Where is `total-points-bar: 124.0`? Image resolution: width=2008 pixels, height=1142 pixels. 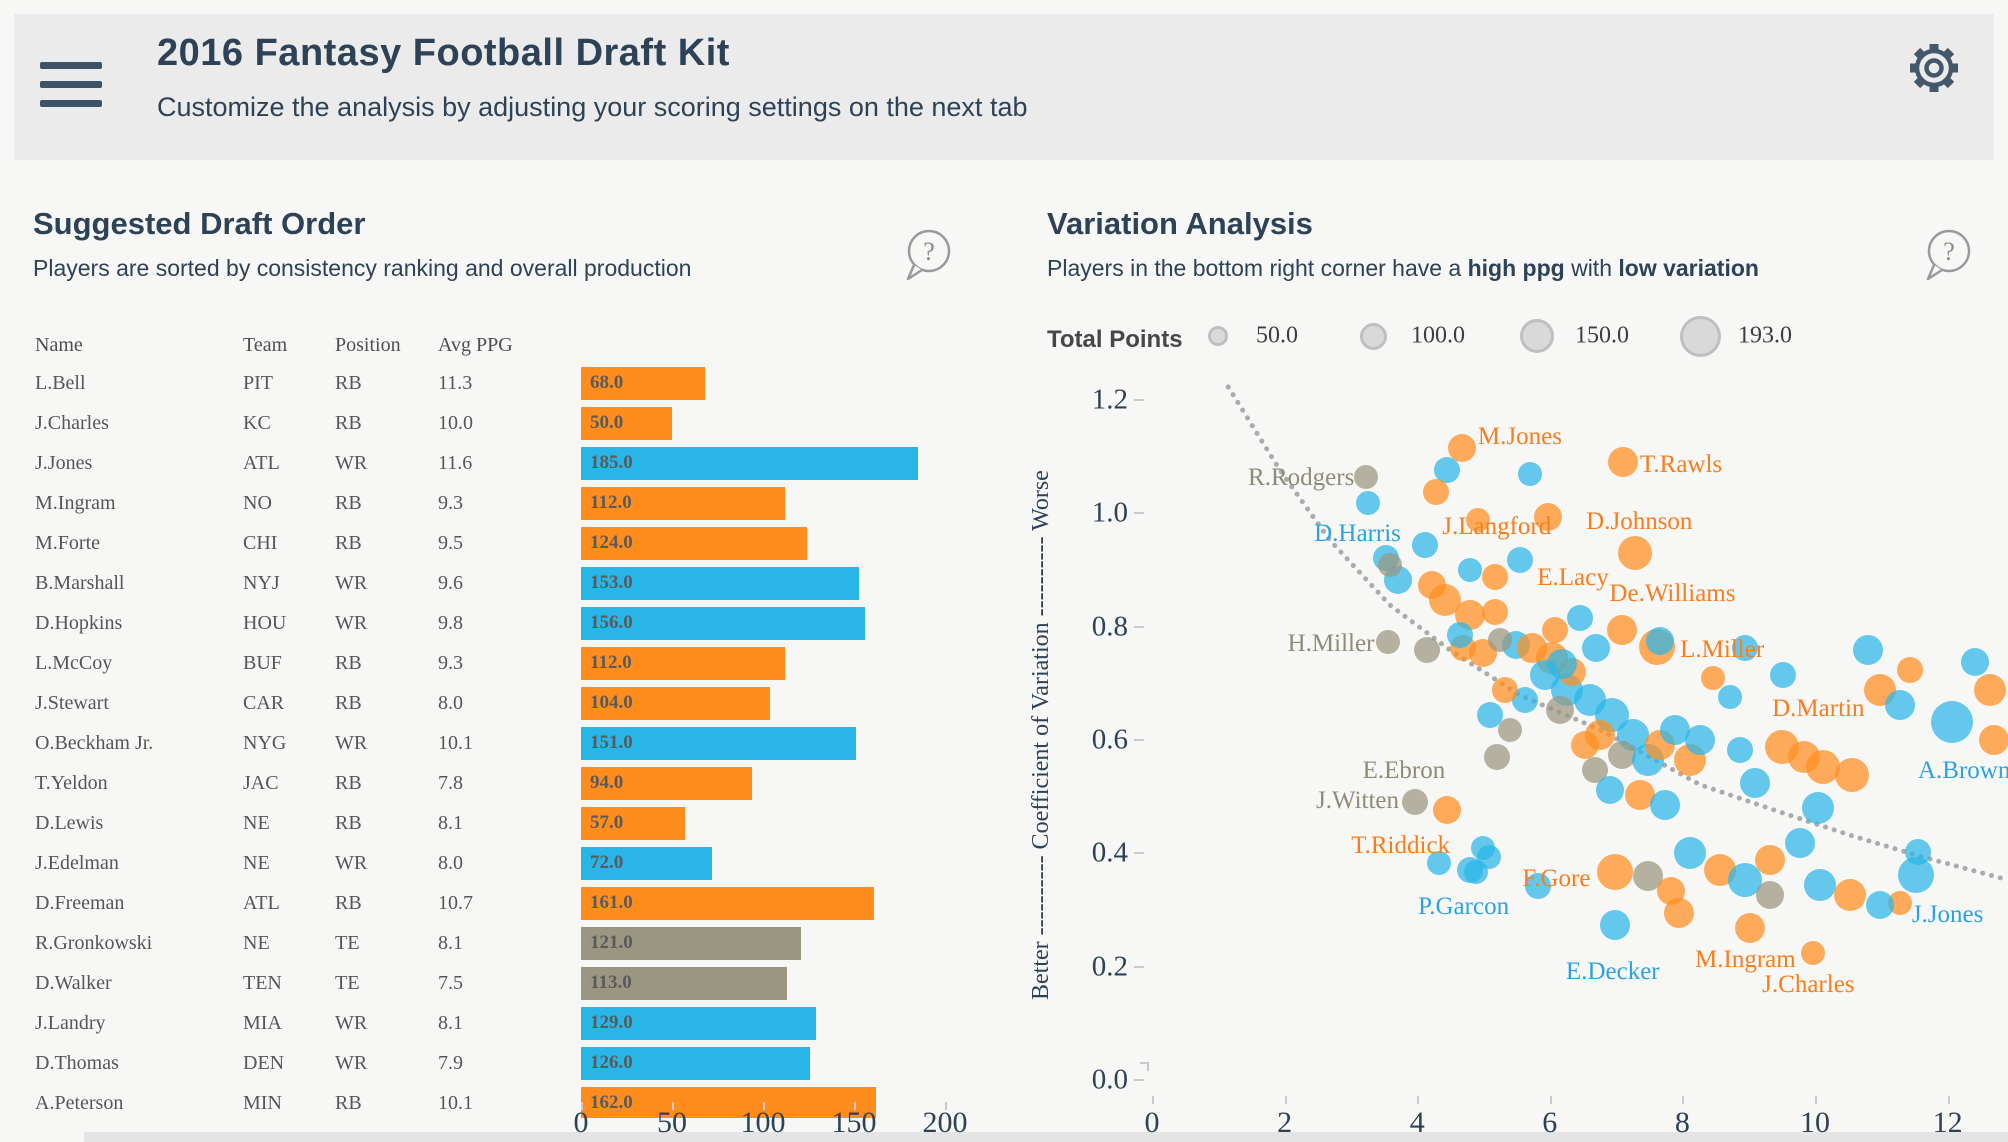 total-points-bar: 124.0 is located at coordinates (694, 543).